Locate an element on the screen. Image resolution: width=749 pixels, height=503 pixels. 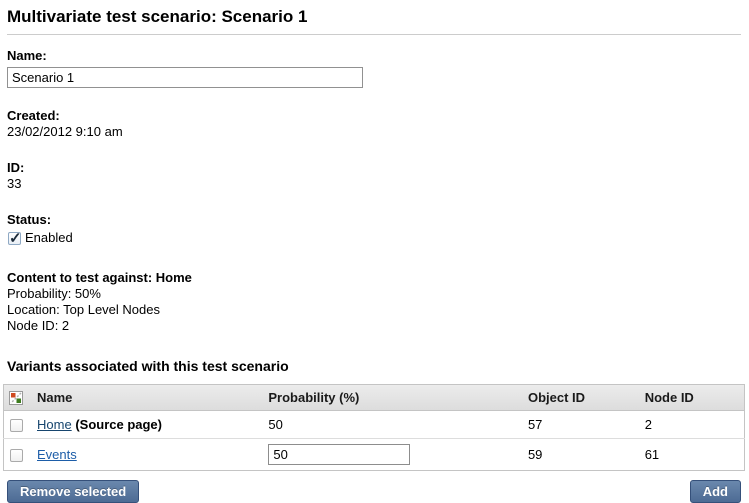
variants-header-row: Name Probability (%) Object ID Node ID is located at coordinates (374, 397).